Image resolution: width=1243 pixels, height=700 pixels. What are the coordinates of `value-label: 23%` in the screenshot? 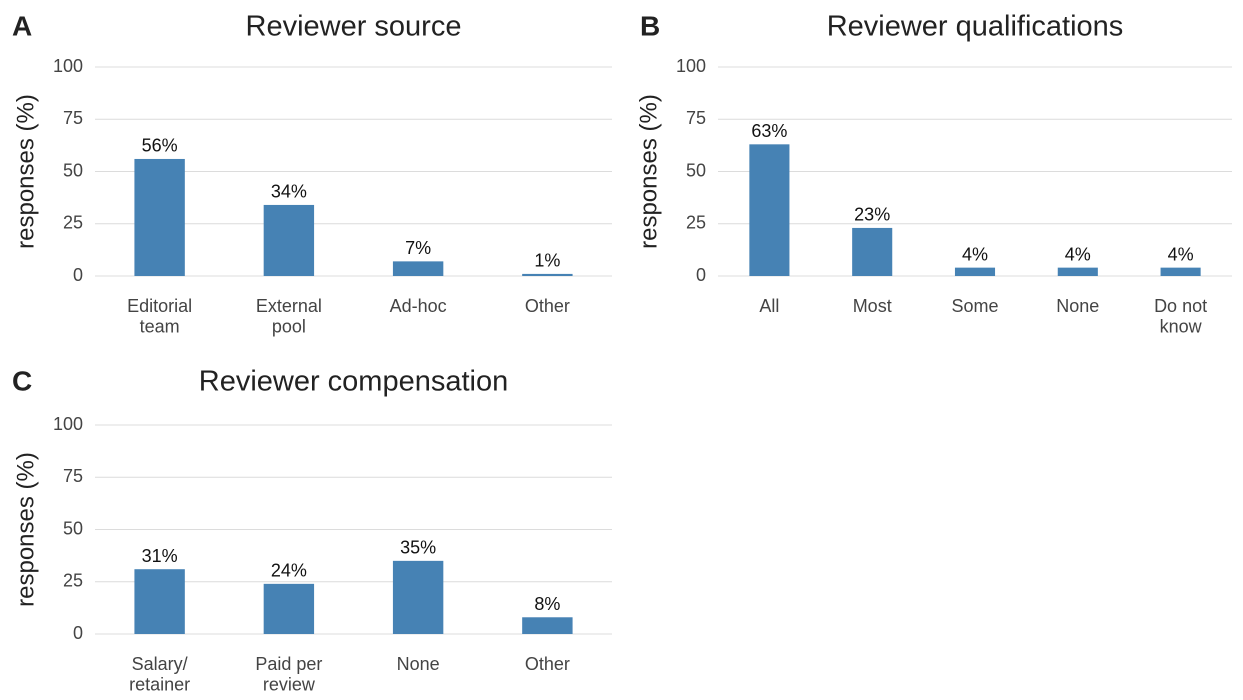 It's located at (872, 215).